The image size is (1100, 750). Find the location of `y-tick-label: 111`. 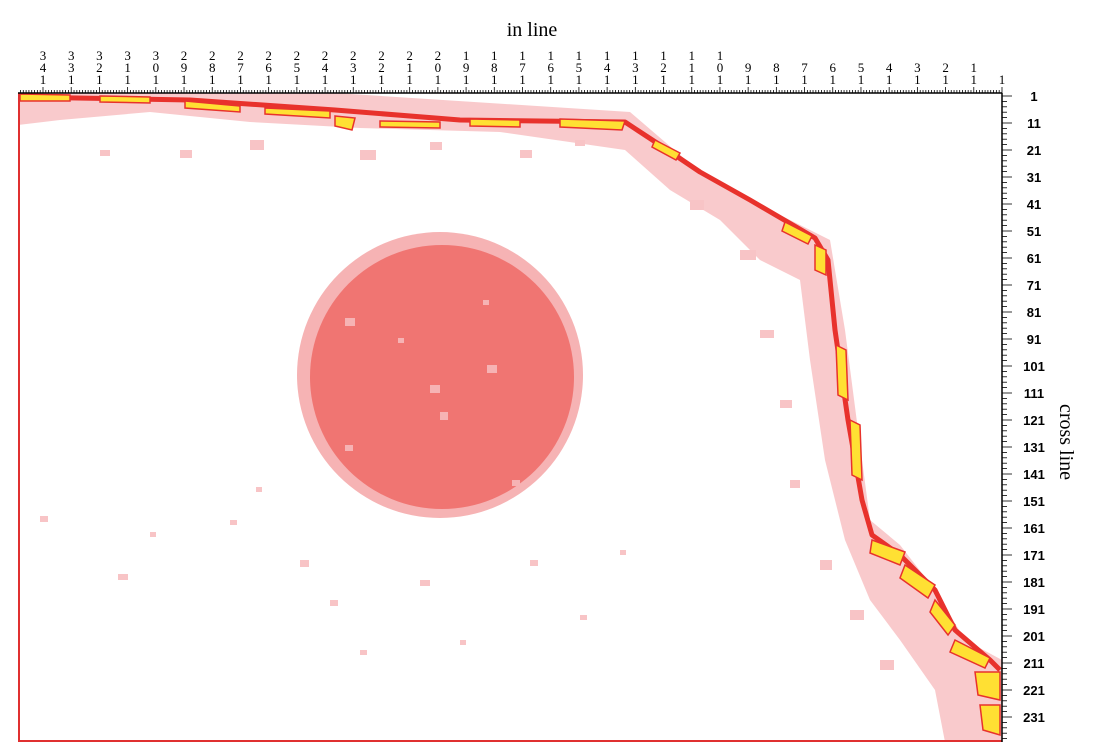

y-tick-label: 111 is located at coordinates (1034, 393).